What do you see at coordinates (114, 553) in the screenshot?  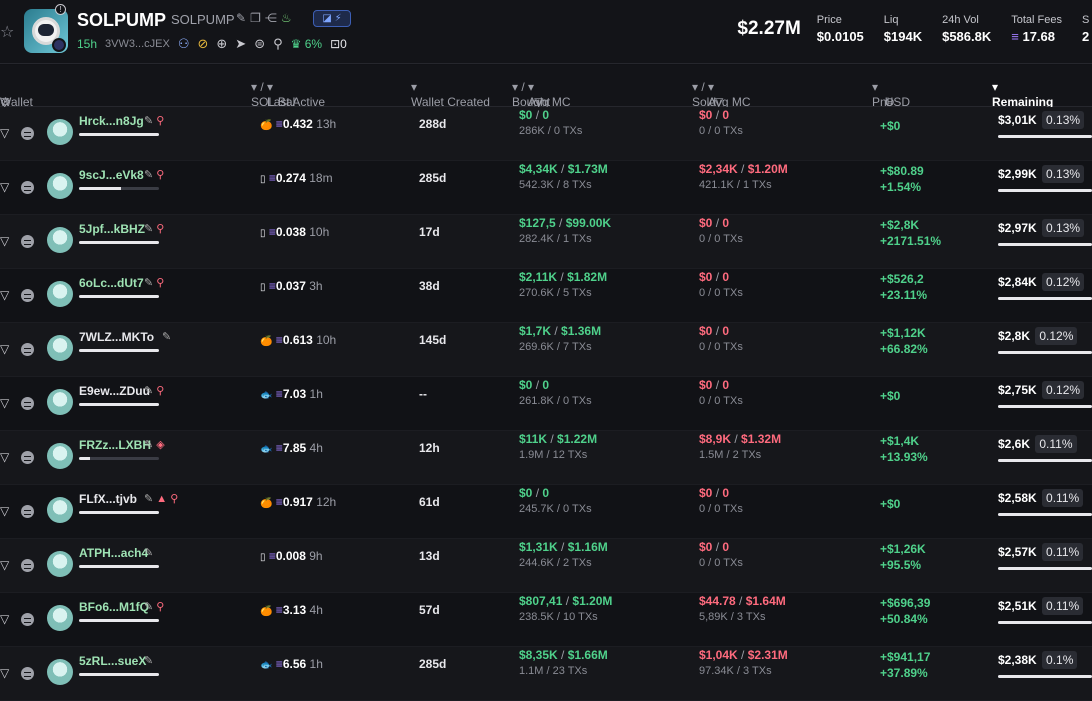 I see `wallet-address: ATPH...ach4` at bounding box center [114, 553].